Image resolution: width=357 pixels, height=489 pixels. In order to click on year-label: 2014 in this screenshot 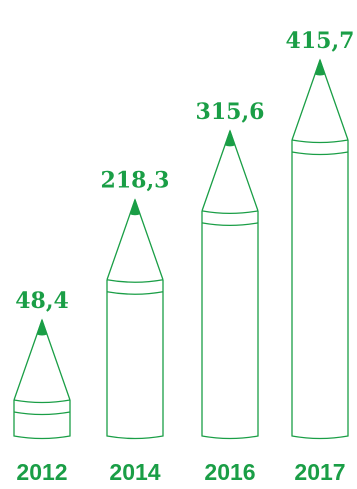, I will do `click(134, 472)`.